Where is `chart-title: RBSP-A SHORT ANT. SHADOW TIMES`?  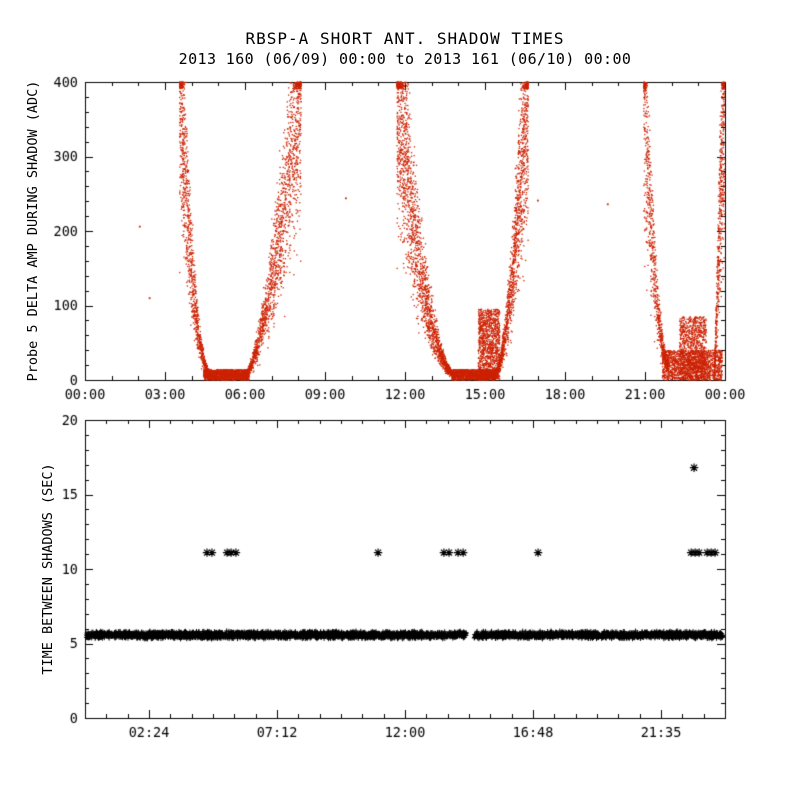 chart-title: RBSP-A SHORT ANT. SHADOW TIMES is located at coordinates (405, 38).